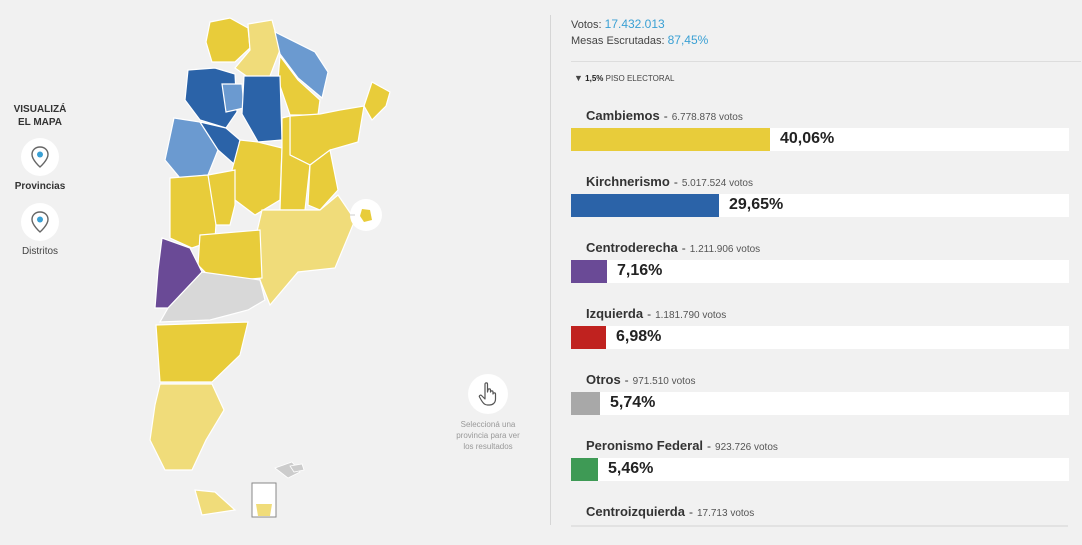 Image resolution: width=1082 pixels, height=545 pixels. Describe the element at coordinates (603, 379) in the screenshot. I see `party-name: Otros` at that location.